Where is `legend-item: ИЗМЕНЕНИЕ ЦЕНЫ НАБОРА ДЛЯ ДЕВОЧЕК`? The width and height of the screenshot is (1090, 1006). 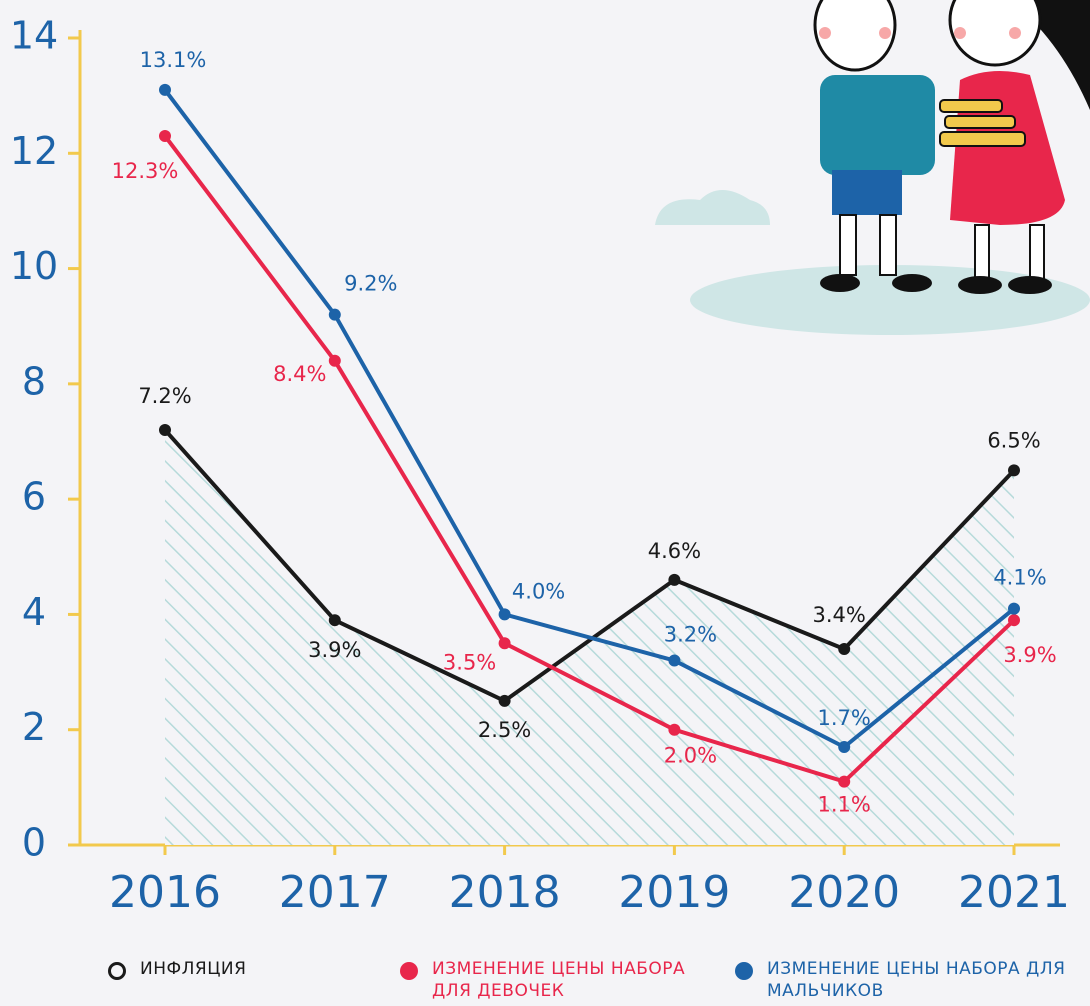
legend-item: ИЗМЕНЕНИЕ ЦЕНЫ НАБОРА ДЛЯ ДЕВОЧЕК is located at coordinates (556, 980).